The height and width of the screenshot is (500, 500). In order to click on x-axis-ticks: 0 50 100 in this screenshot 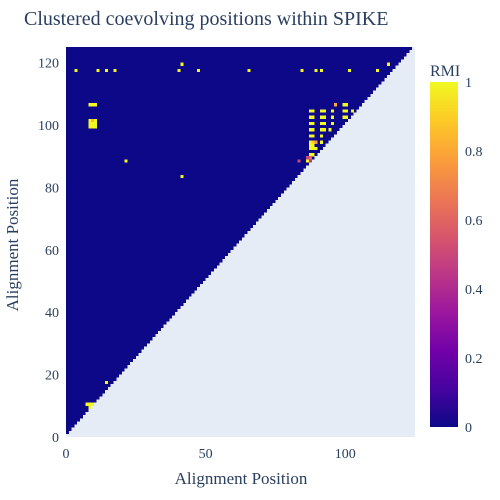, I will do `click(209, 454)`.